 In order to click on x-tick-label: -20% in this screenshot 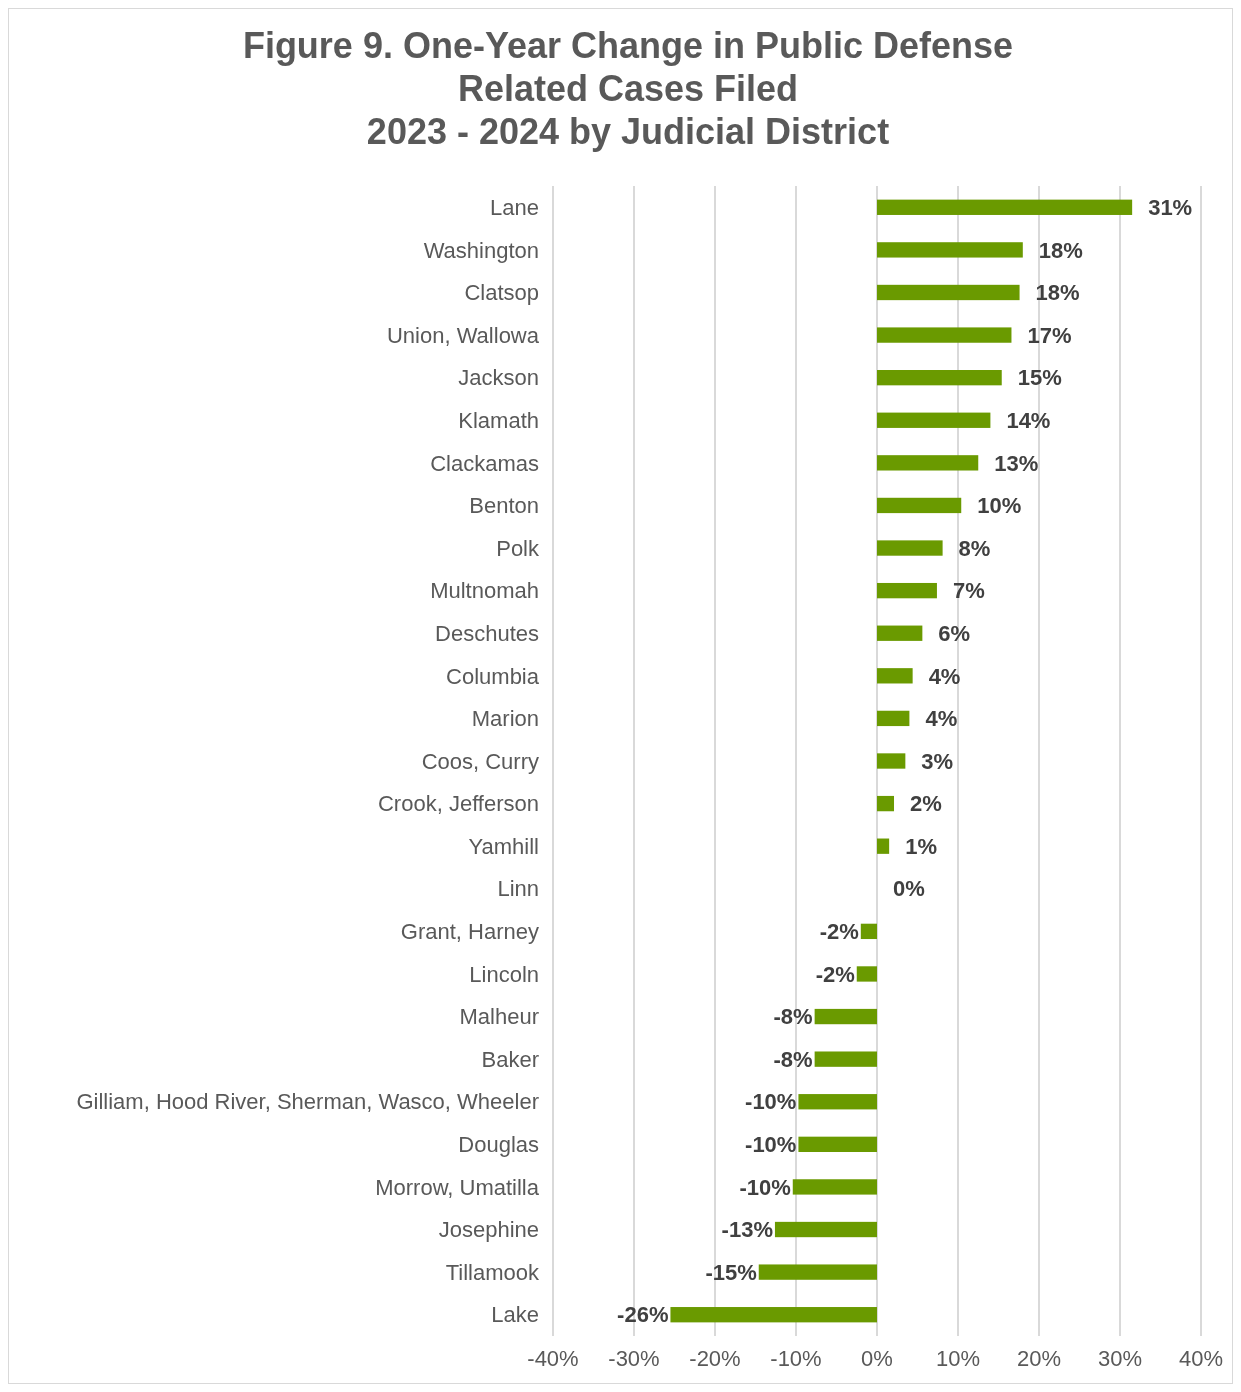, I will do `click(715, 1358)`.